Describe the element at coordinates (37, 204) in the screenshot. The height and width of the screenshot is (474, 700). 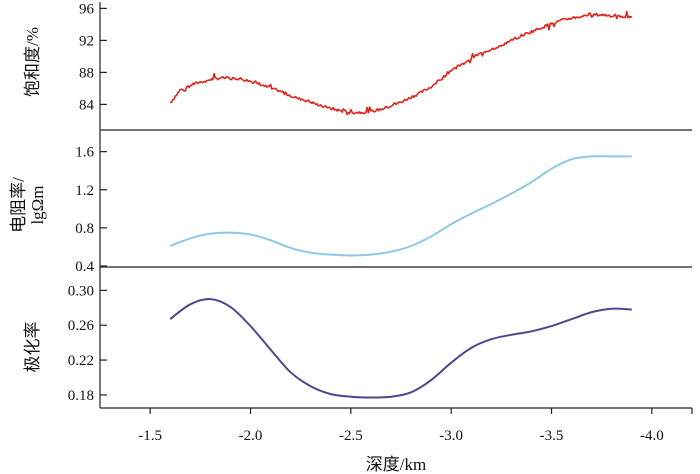
I see `resistivity-y-label-line-1: lgΩm` at that location.